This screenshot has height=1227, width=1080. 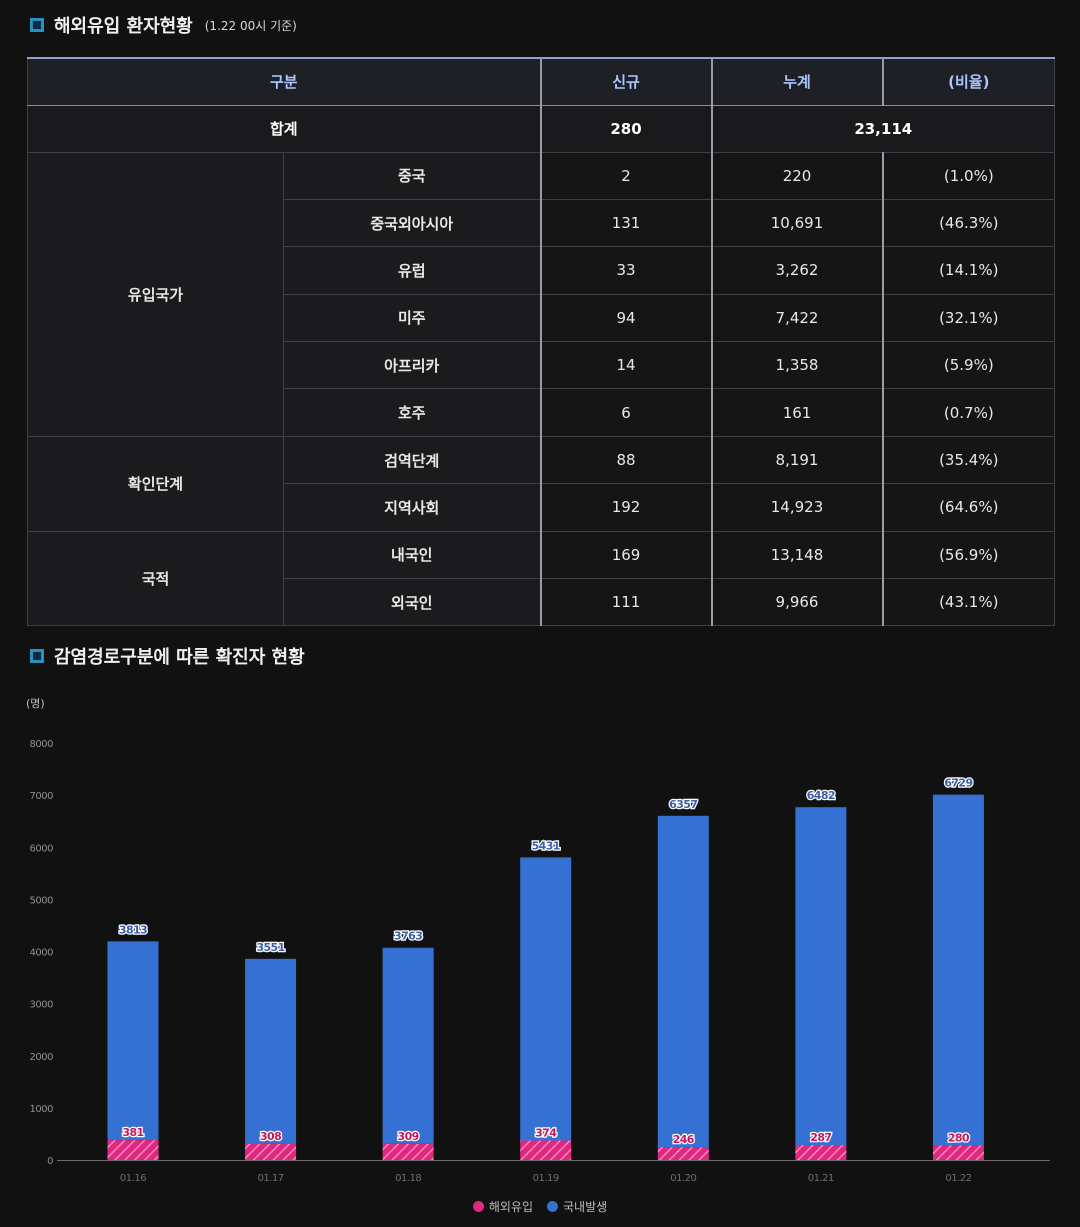 I want to click on x-tick-label: 01.22, so click(x=958, y=1178).